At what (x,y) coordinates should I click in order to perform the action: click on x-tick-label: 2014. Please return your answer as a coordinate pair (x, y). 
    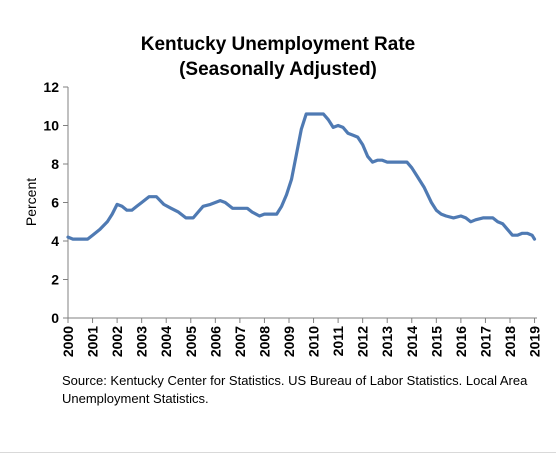
    Looking at the image, I should click on (412, 341).